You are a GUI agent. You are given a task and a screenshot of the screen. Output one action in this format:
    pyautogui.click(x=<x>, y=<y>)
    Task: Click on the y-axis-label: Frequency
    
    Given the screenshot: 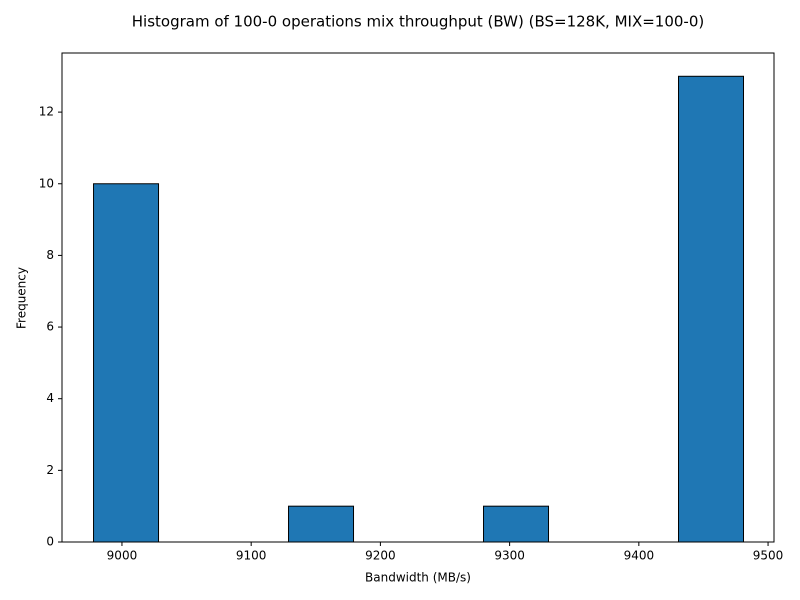 What is the action you would take?
    pyautogui.click(x=22, y=298)
    